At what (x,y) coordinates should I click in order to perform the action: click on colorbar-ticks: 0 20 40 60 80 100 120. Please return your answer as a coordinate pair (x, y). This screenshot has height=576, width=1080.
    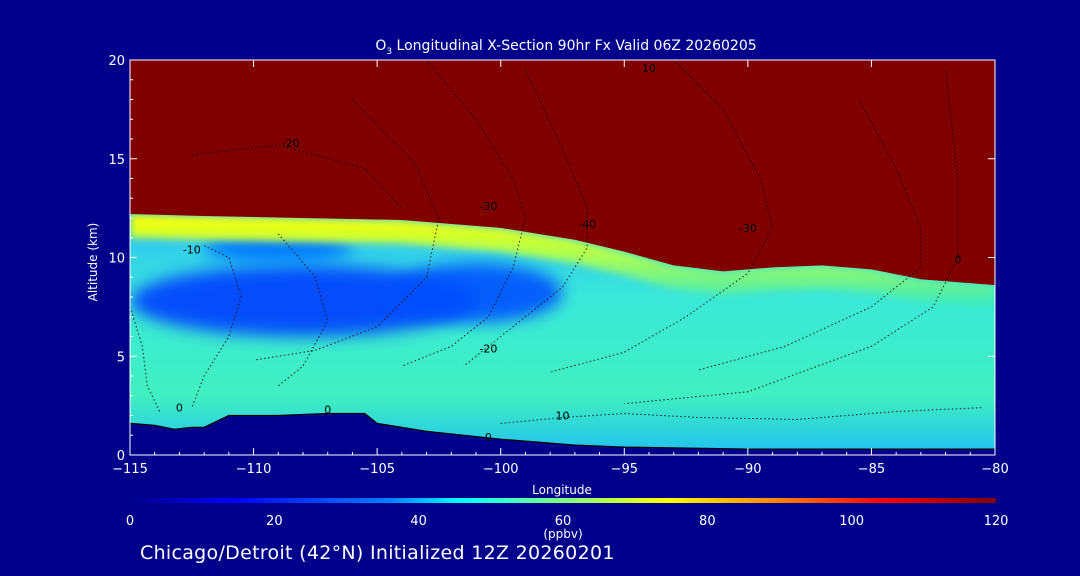
    Looking at the image, I should click on (567, 521).